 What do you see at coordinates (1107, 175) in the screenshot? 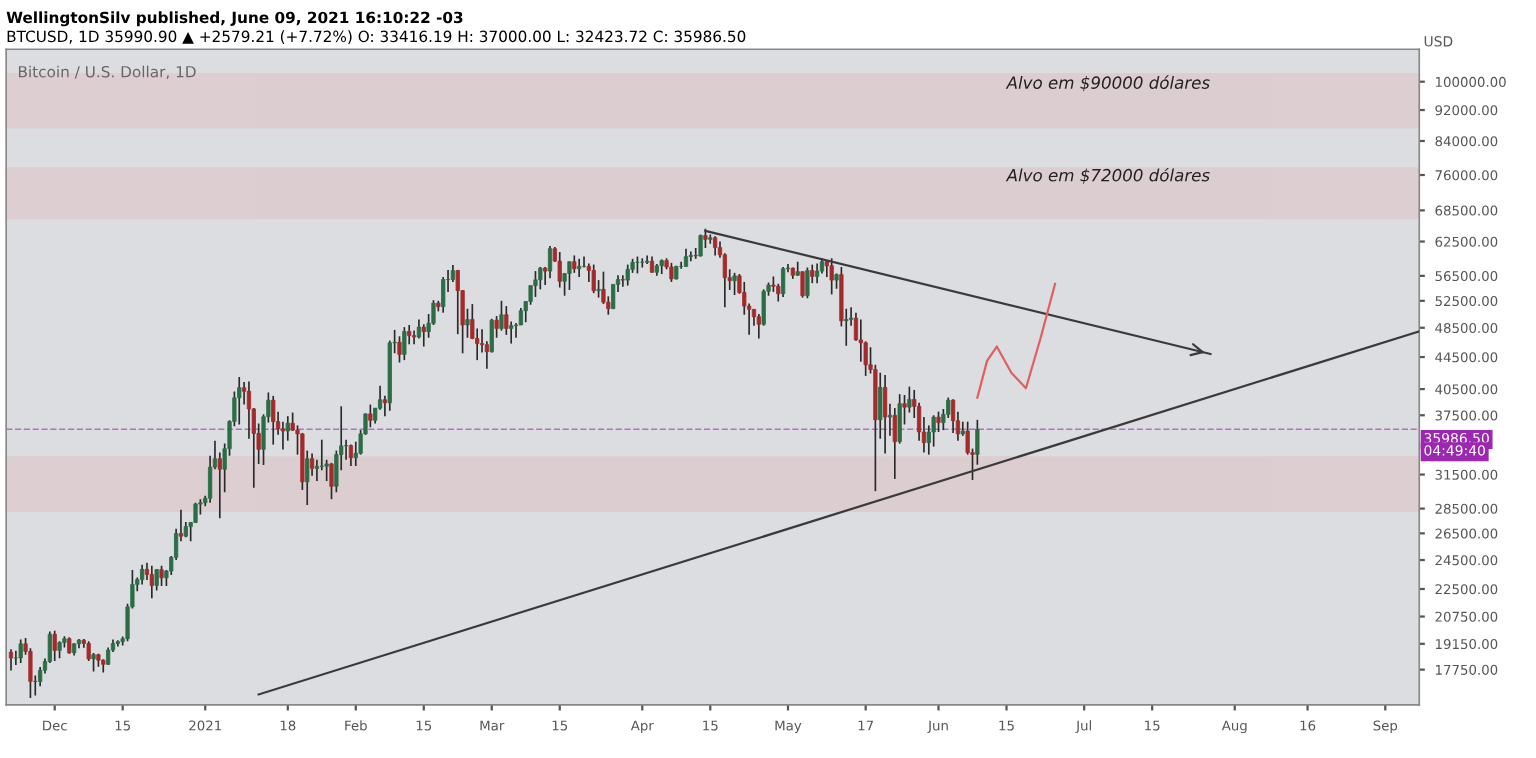
I see `band-label: Alvo em $72000 dólares` at bounding box center [1107, 175].